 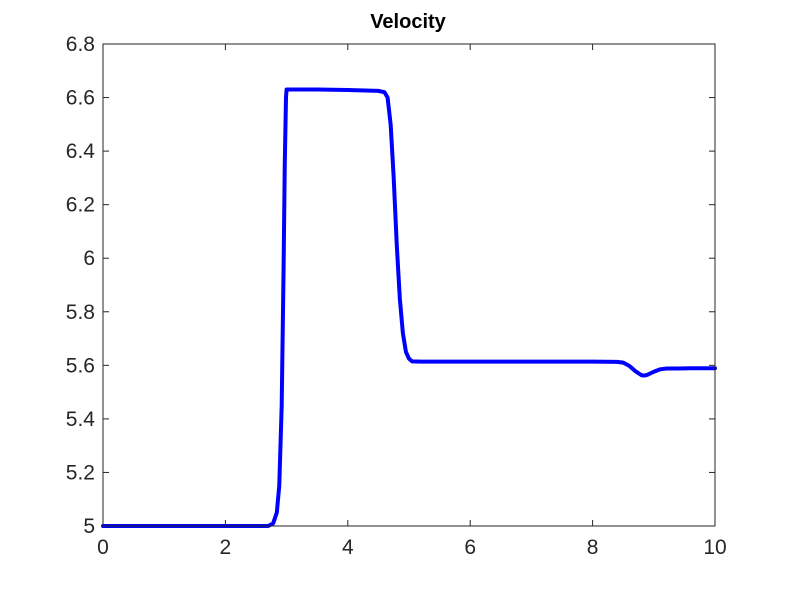 I want to click on y-tick-label: 5, so click(x=89, y=526).